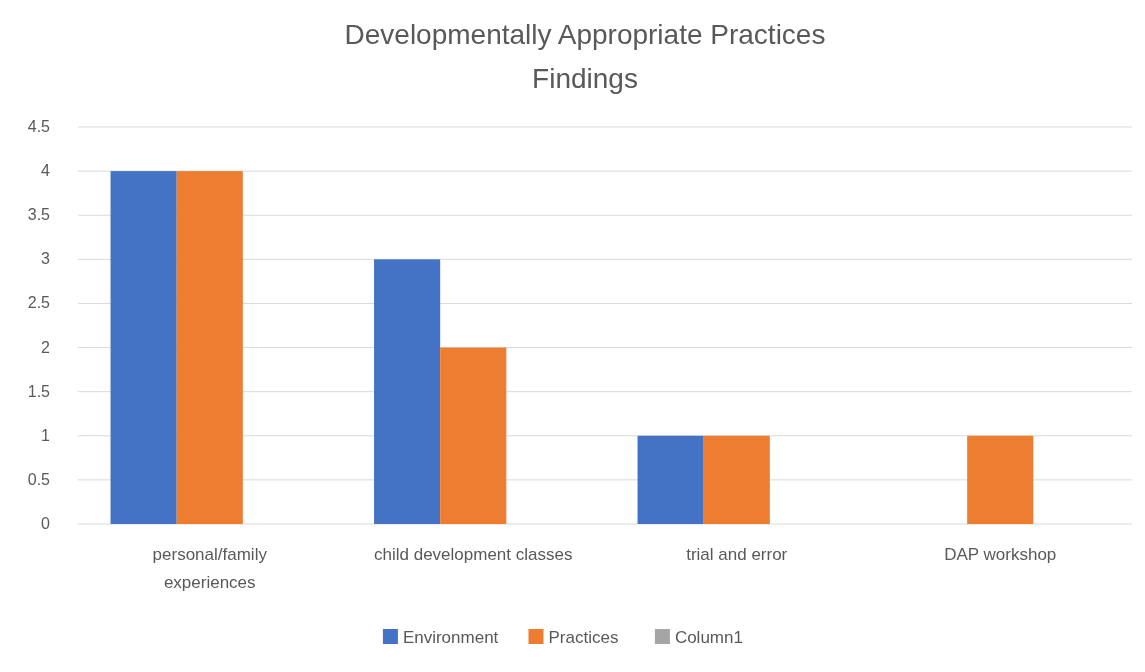 This screenshot has height=672, width=1145. What do you see at coordinates (450, 637) in the screenshot?
I see `legend-label: Environment` at bounding box center [450, 637].